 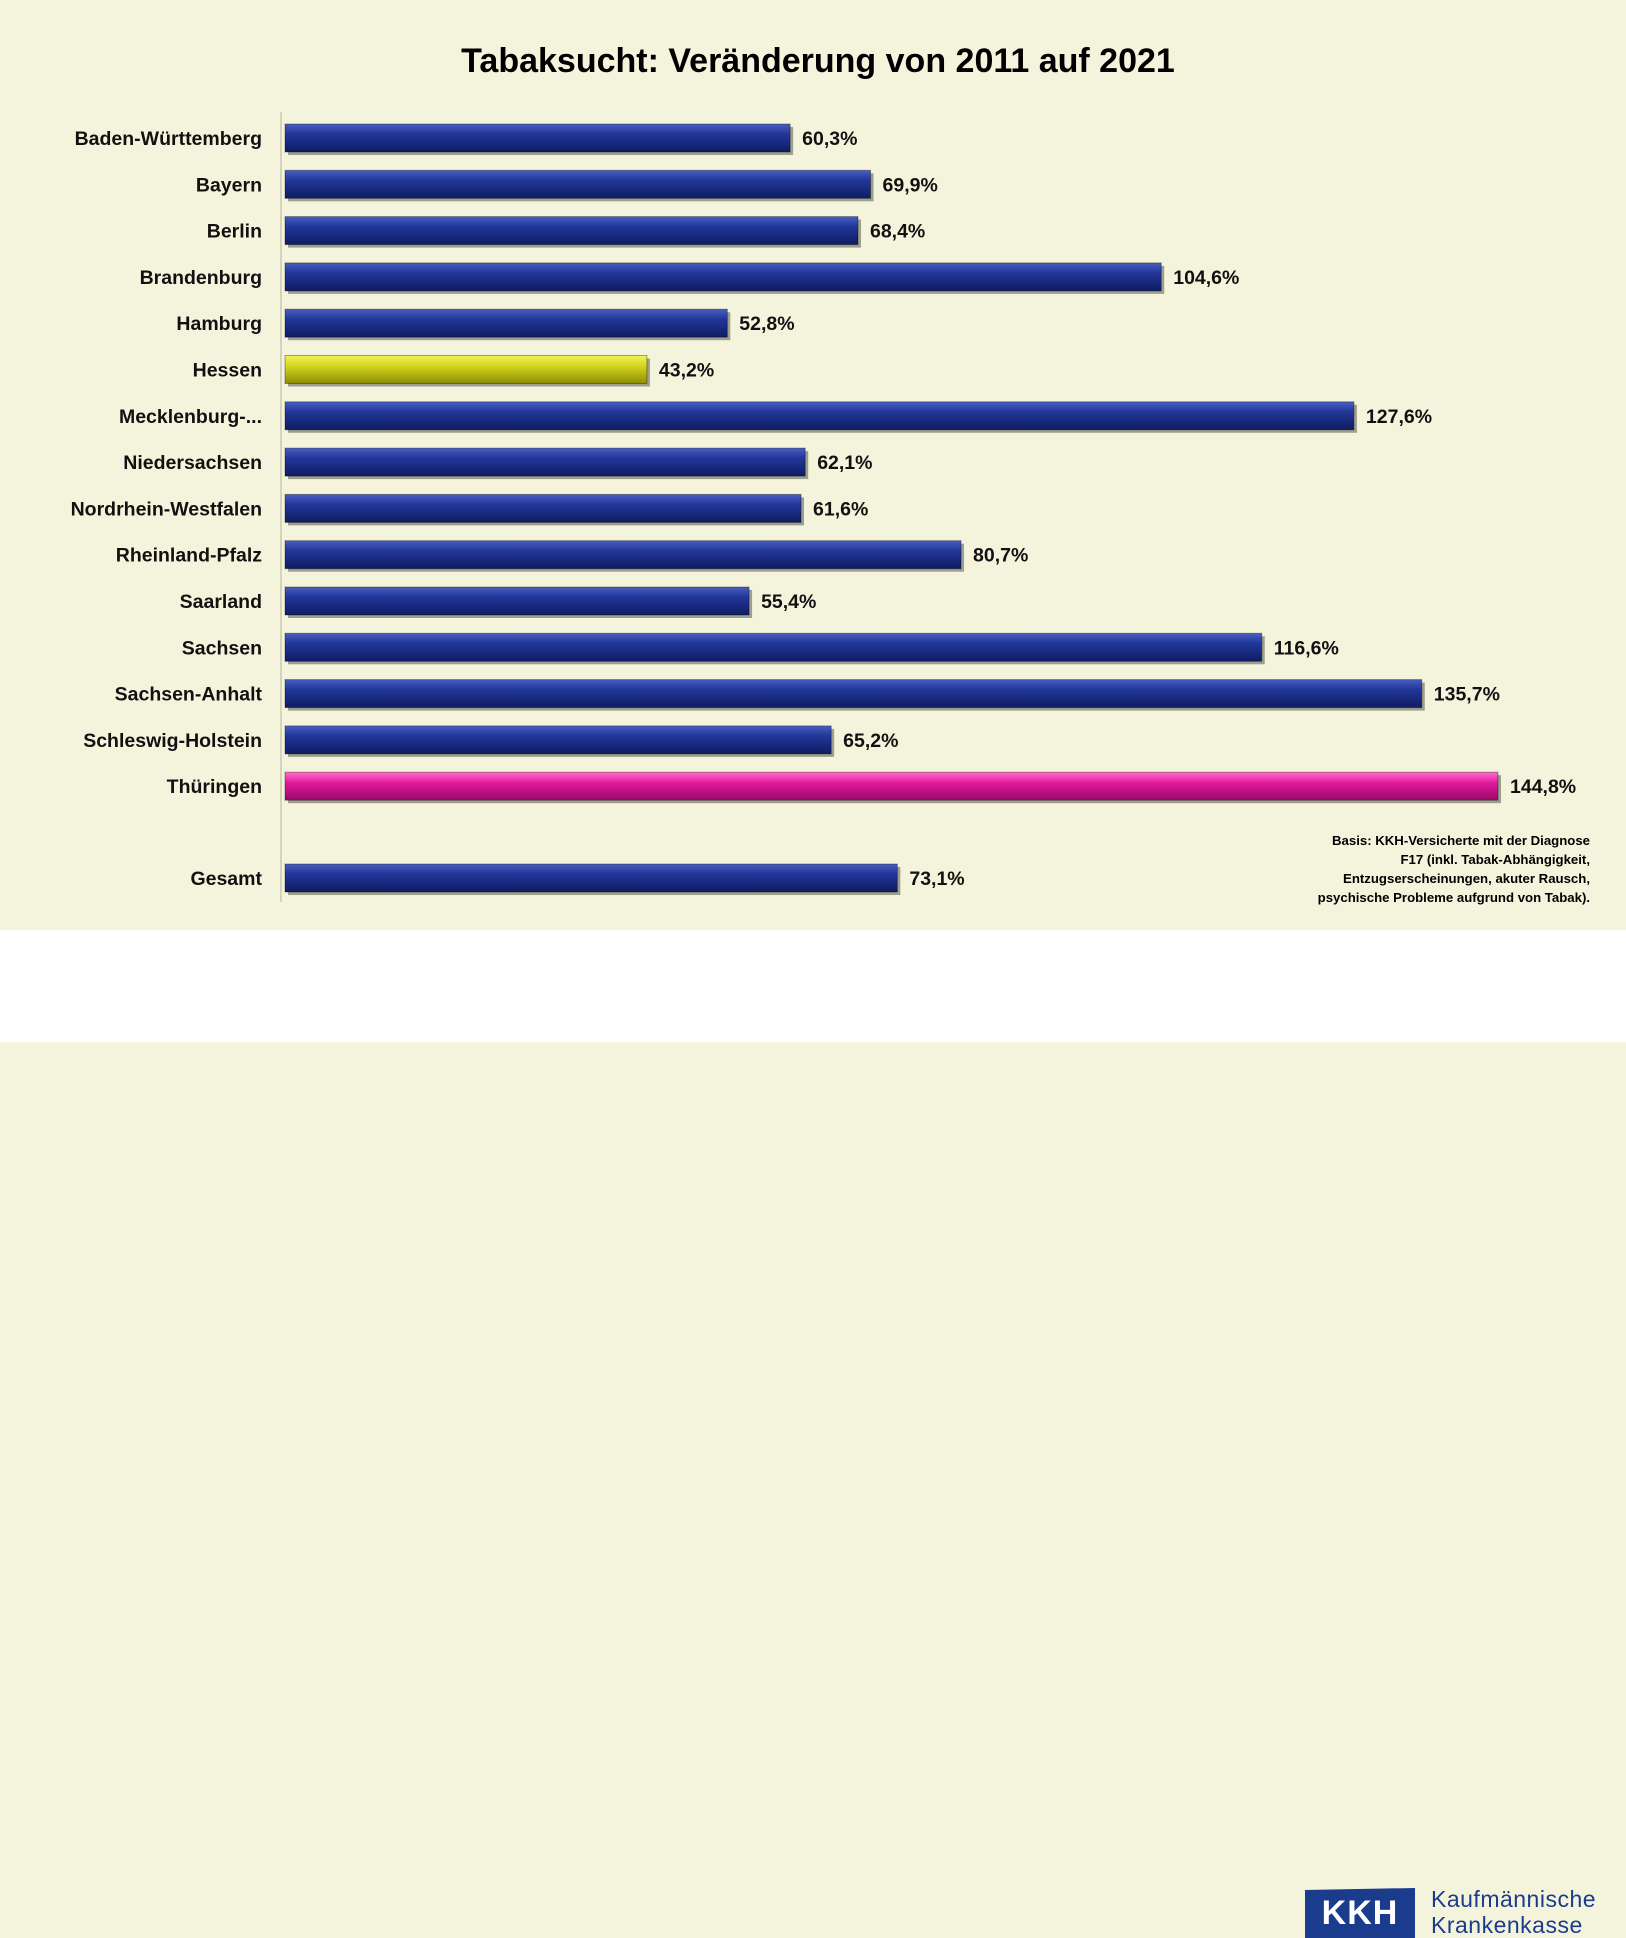 What do you see at coordinates (166, 509) in the screenshot?
I see `category-label: Nordrhein-Westfalen` at bounding box center [166, 509].